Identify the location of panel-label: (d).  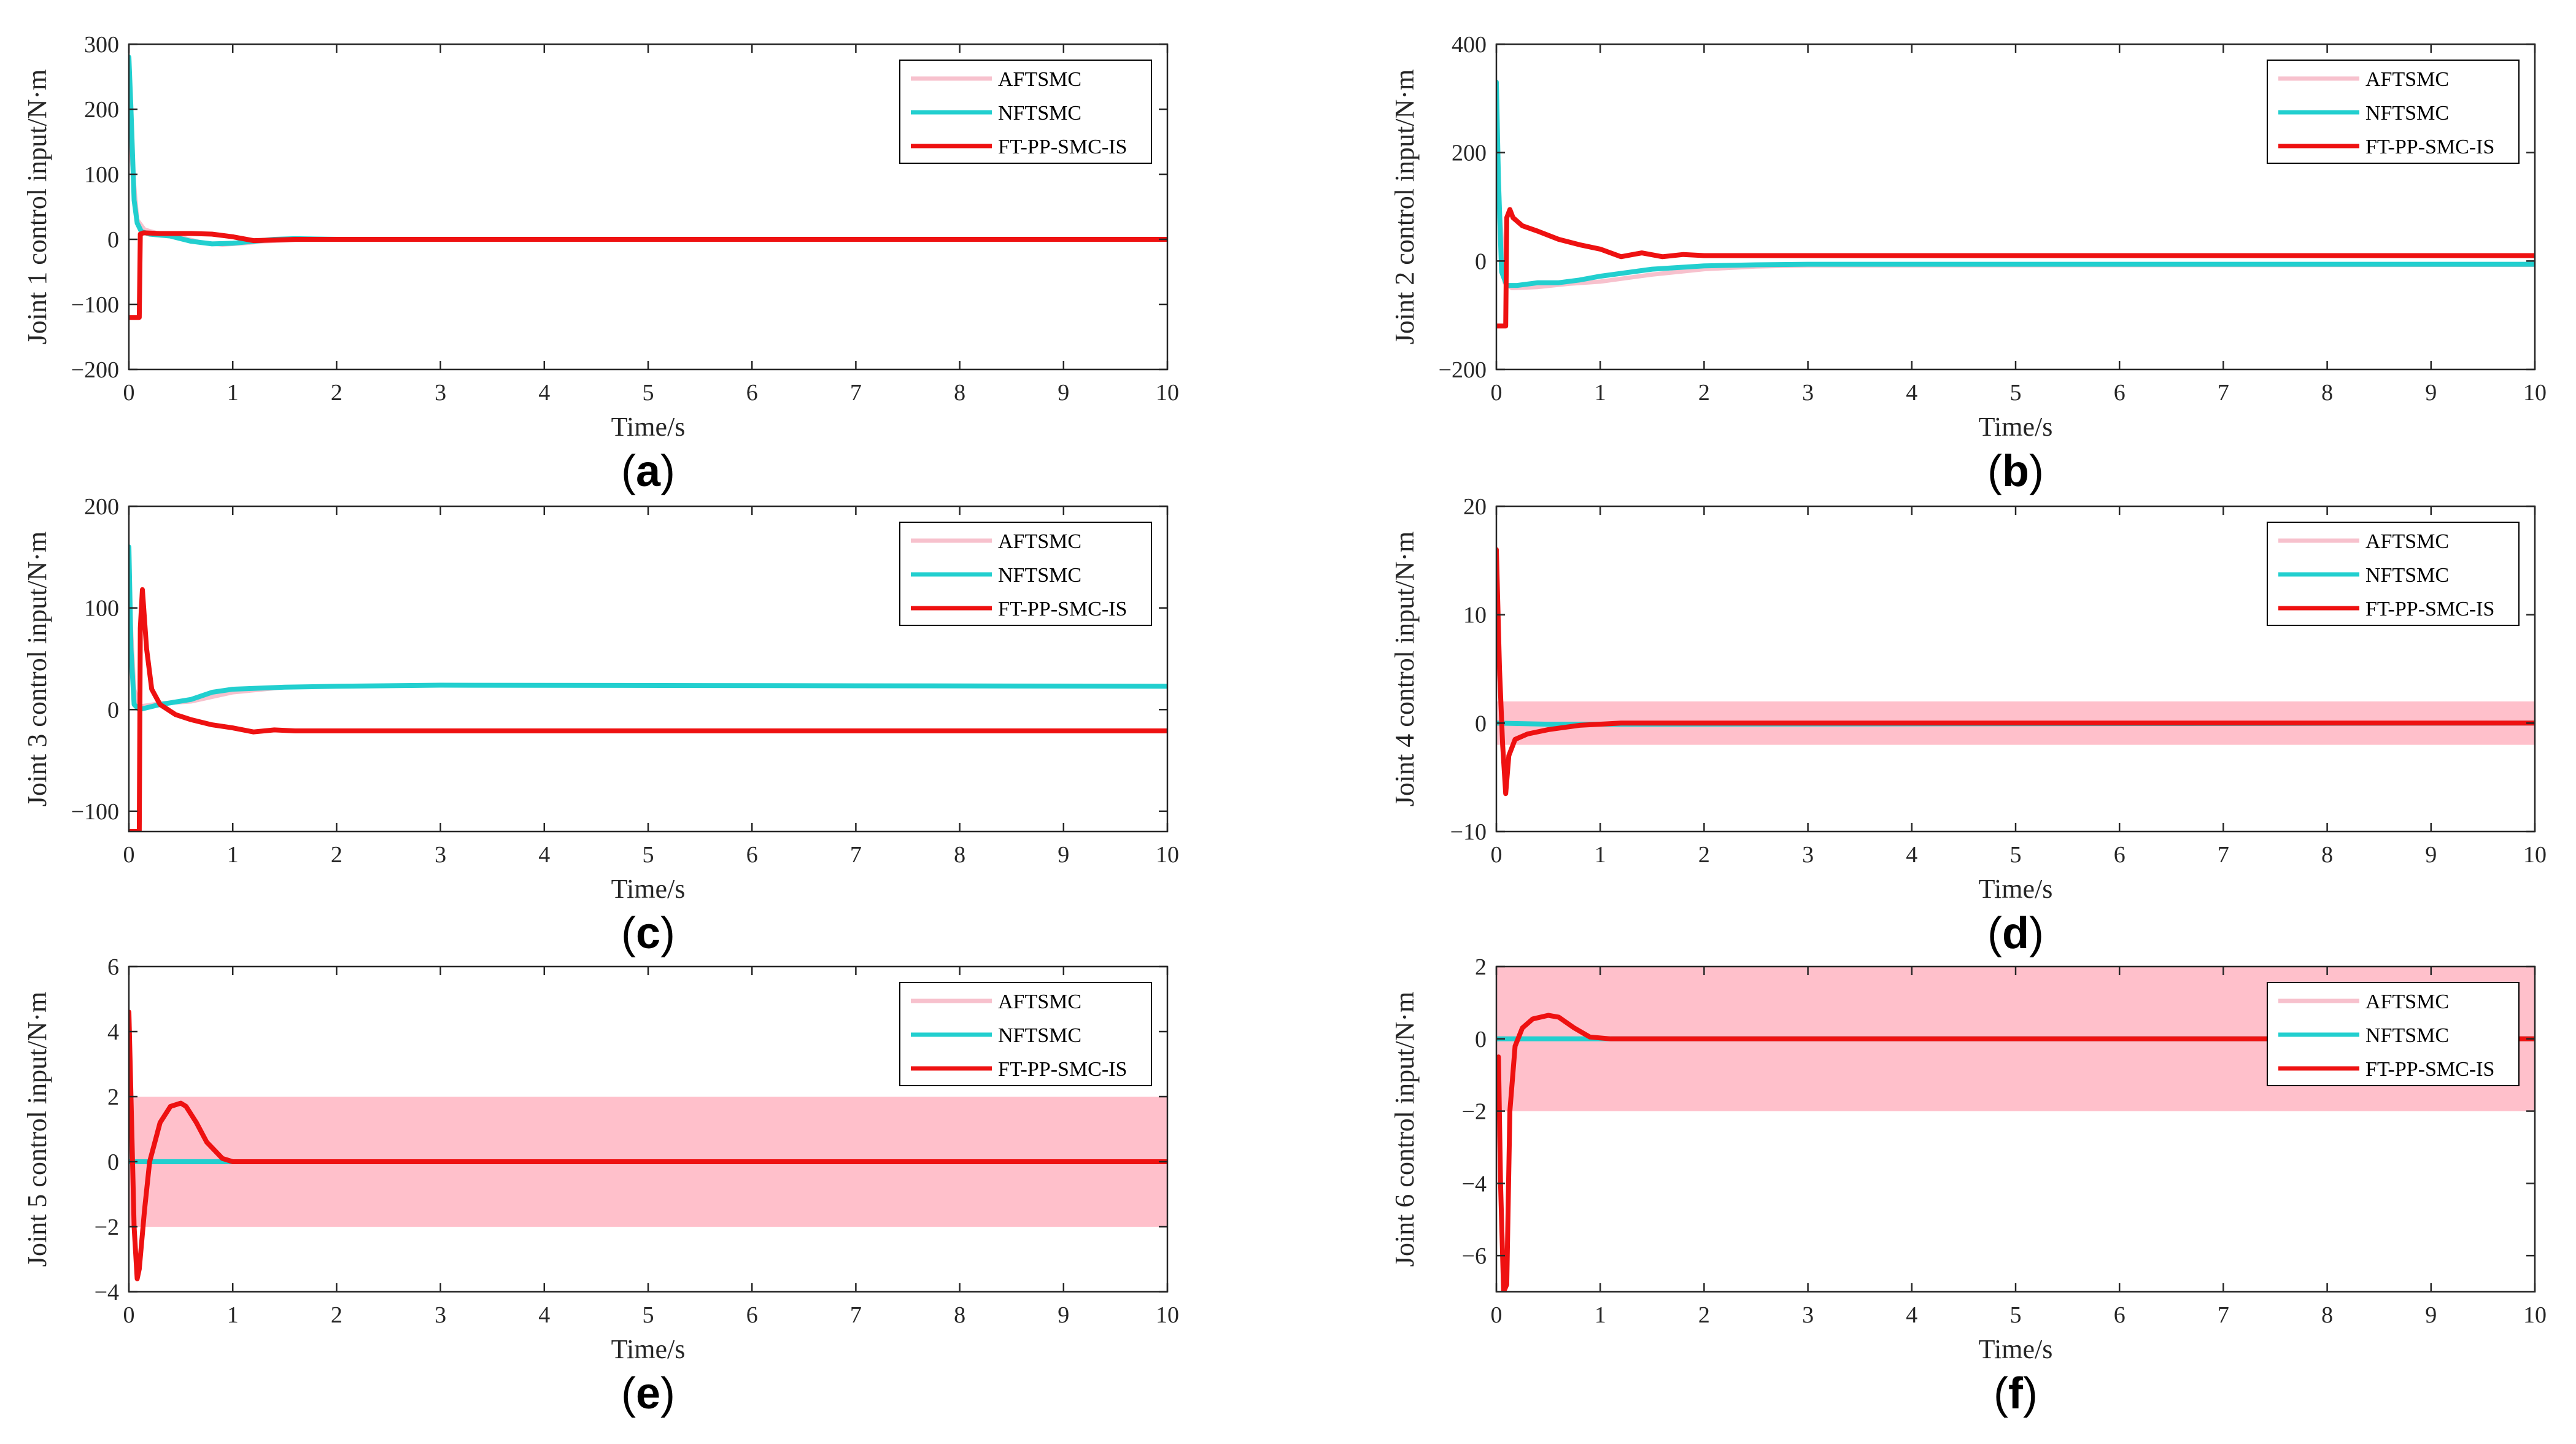
(2015, 933).